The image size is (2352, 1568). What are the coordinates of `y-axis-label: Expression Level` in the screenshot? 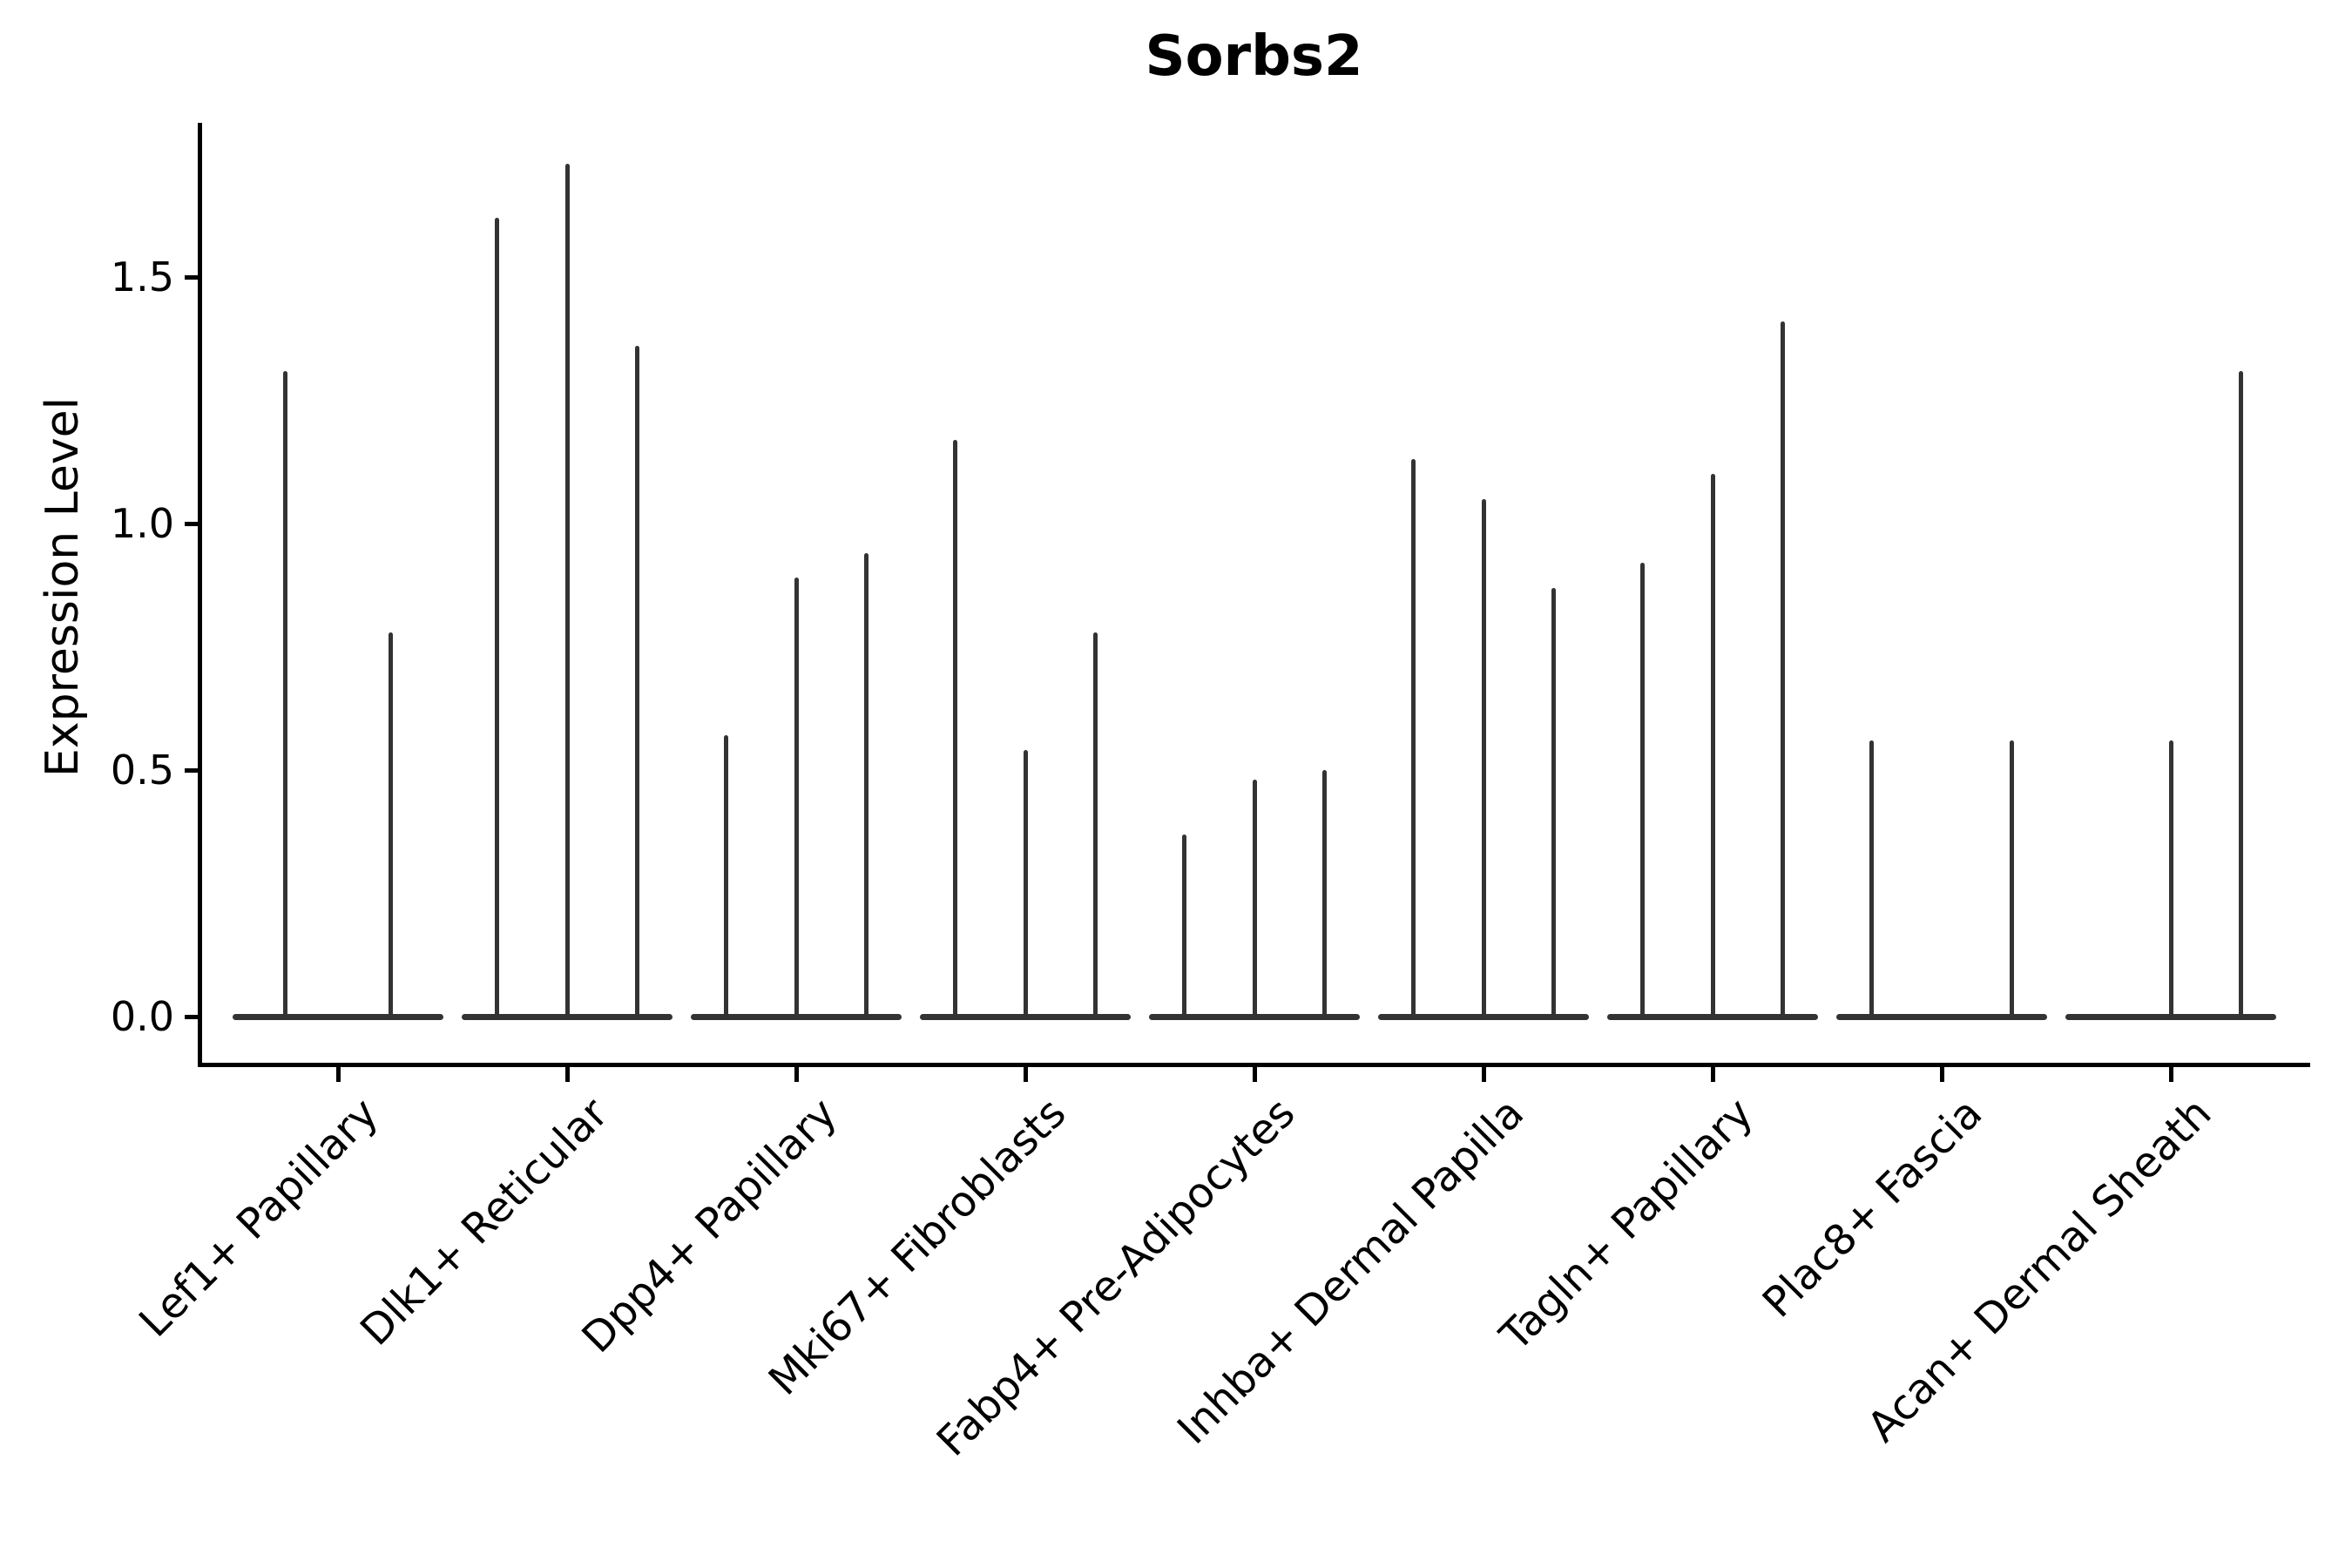 It's located at (63, 587).